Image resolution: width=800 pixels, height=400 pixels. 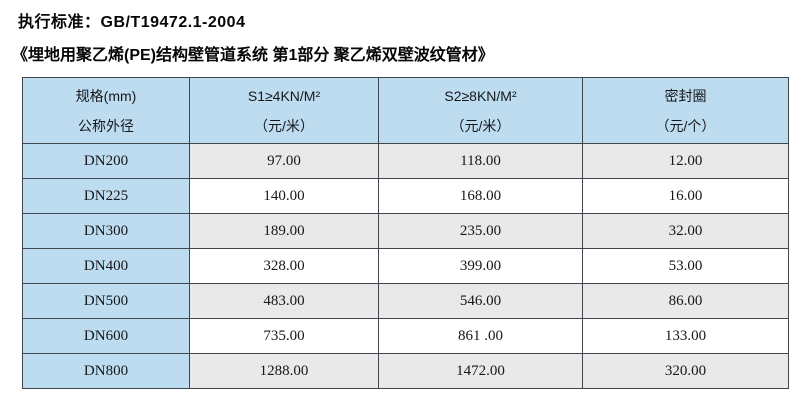 What do you see at coordinates (284, 266) in the screenshot?
I see `s1-price-cell: 328.00` at bounding box center [284, 266].